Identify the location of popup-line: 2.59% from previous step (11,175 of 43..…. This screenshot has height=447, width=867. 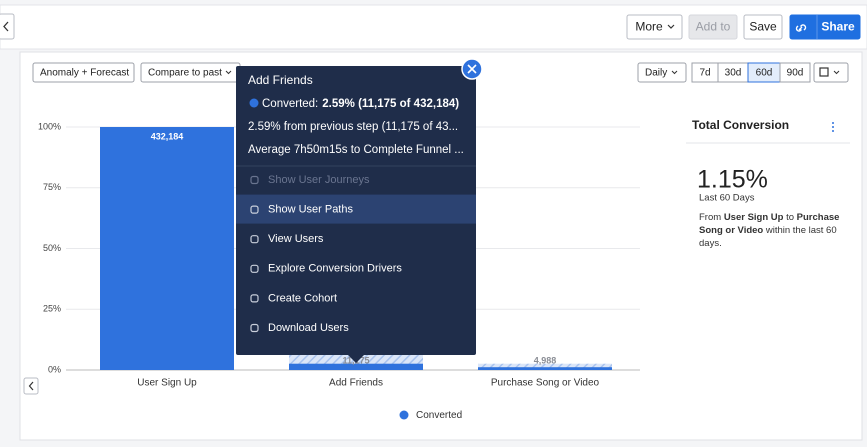
(353, 127).